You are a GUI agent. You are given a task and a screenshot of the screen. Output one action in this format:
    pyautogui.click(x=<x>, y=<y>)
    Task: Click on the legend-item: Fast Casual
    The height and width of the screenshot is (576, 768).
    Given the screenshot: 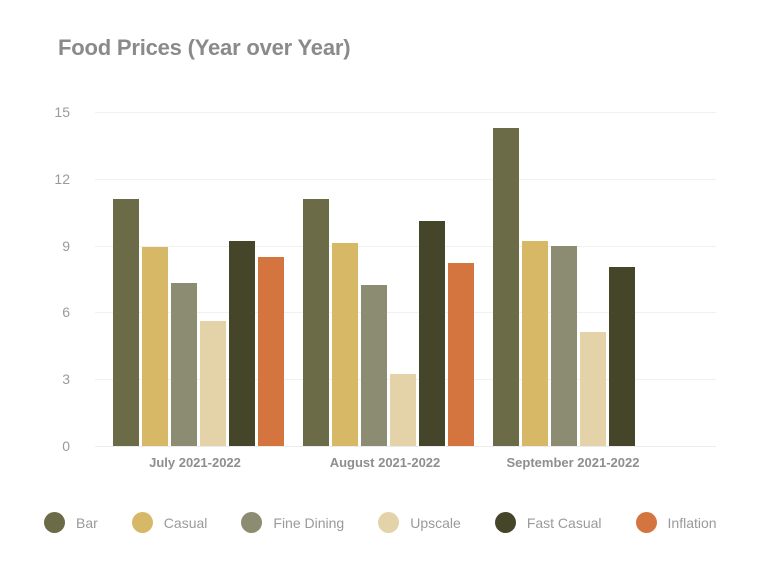 What is the action you would take?
    pyautogui.click(x=548, y=522)
    